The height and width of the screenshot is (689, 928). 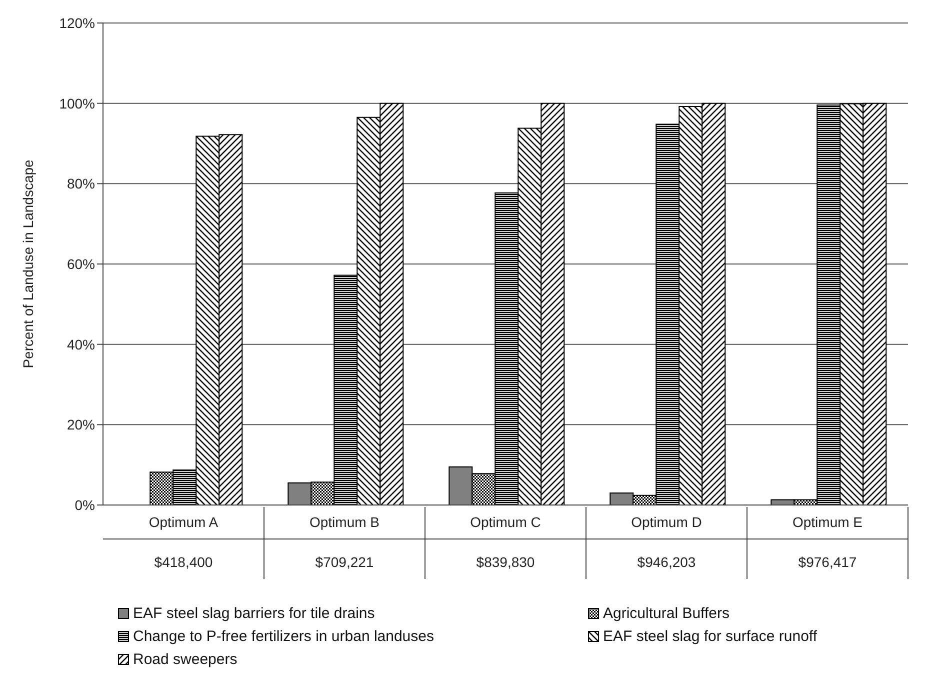 I want to click on legend-label: Road sweepers, so click(x=185, y=659).